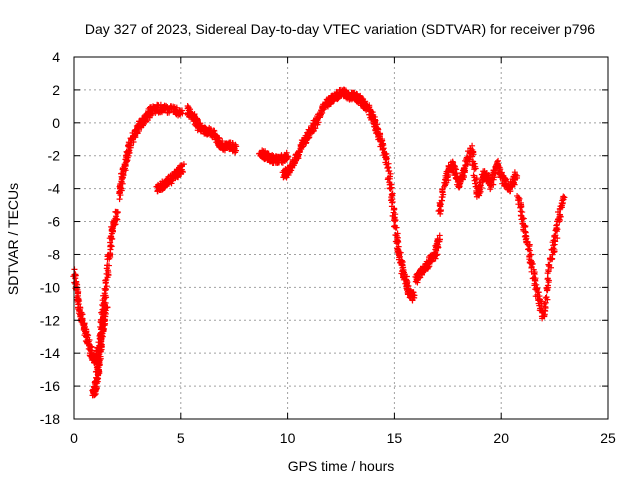 The height and width of the screenshot is (480, 640). I want to click on y-tick-label: -8, so click(54, 254).